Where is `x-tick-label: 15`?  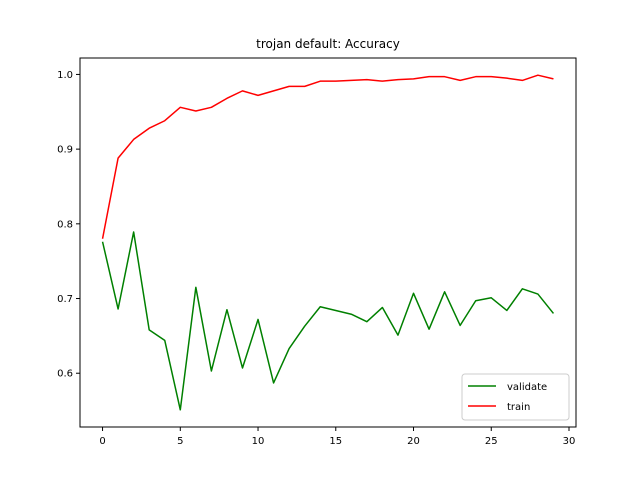
x-tick-label: 15 is located at coordinates (335, 441).